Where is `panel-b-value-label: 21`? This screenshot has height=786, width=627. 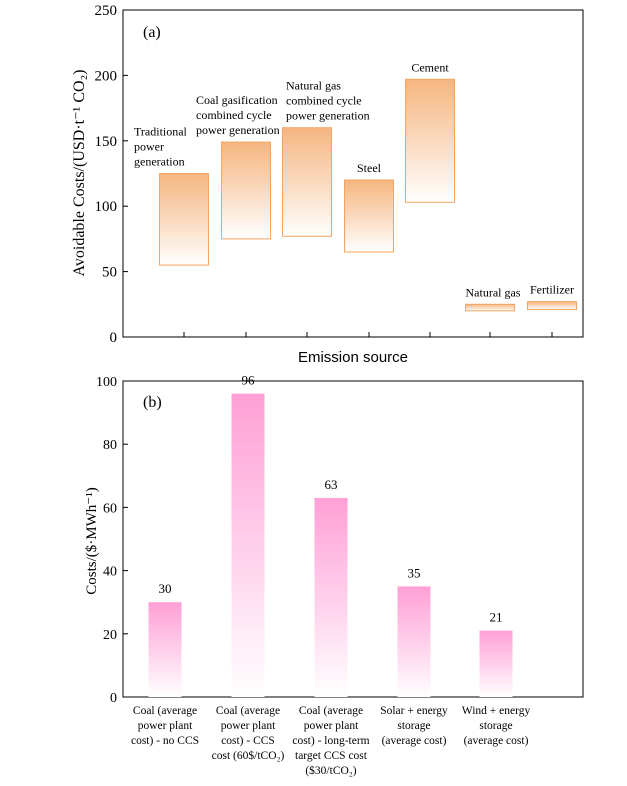 panel-b-value-label: 21 is located at coordinates (496, 617).